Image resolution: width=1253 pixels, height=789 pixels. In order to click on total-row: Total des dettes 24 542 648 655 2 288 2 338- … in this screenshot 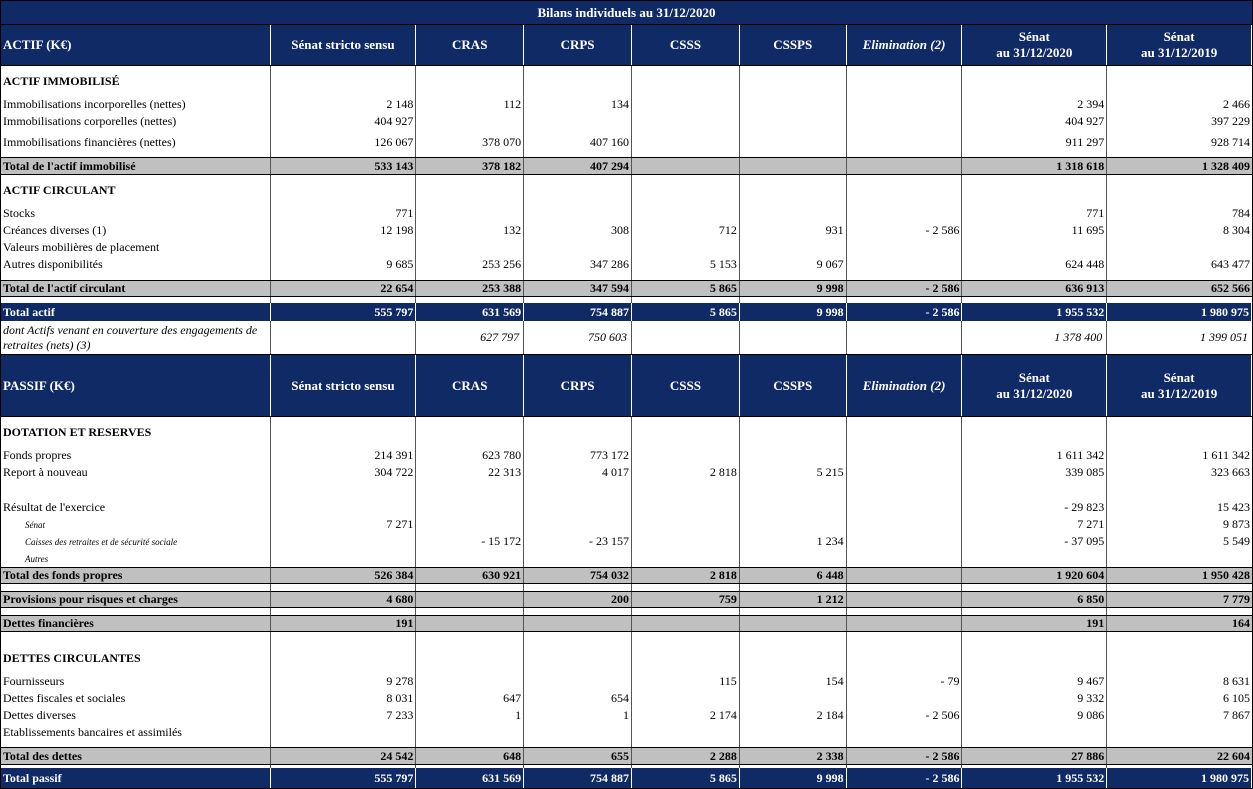, I will do `click(626, 756)`.